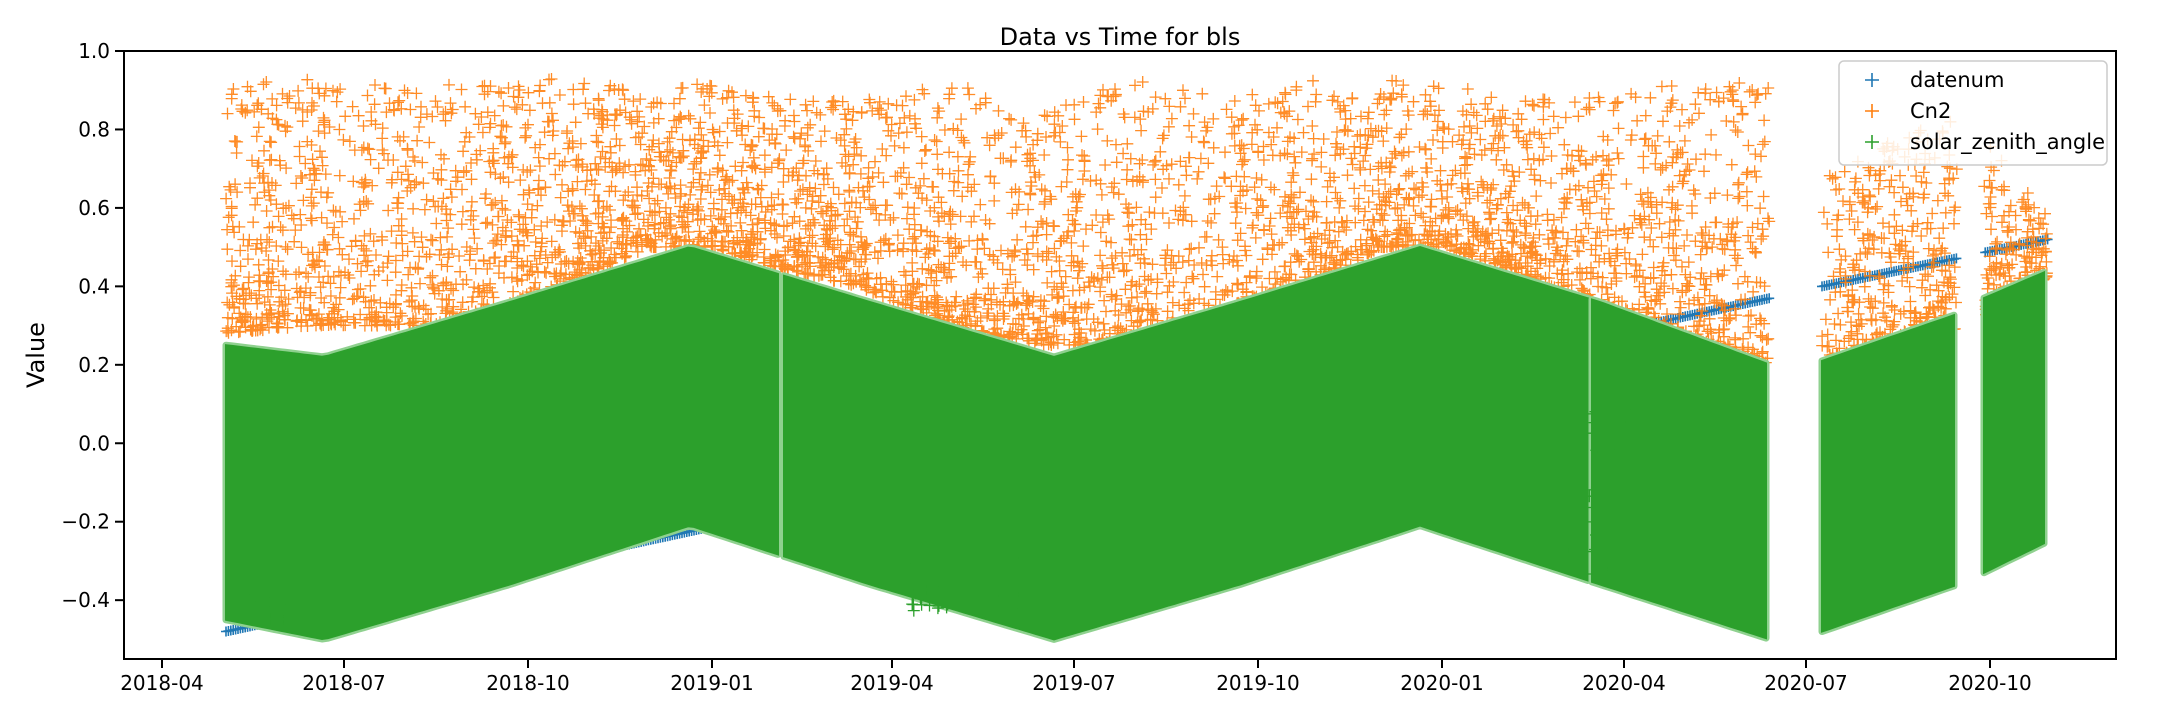 The width and height of the screenshot is (2160, 720). I want to click on legend: datenum Cn2 solar_zenith_angle, so click(1973, 113).